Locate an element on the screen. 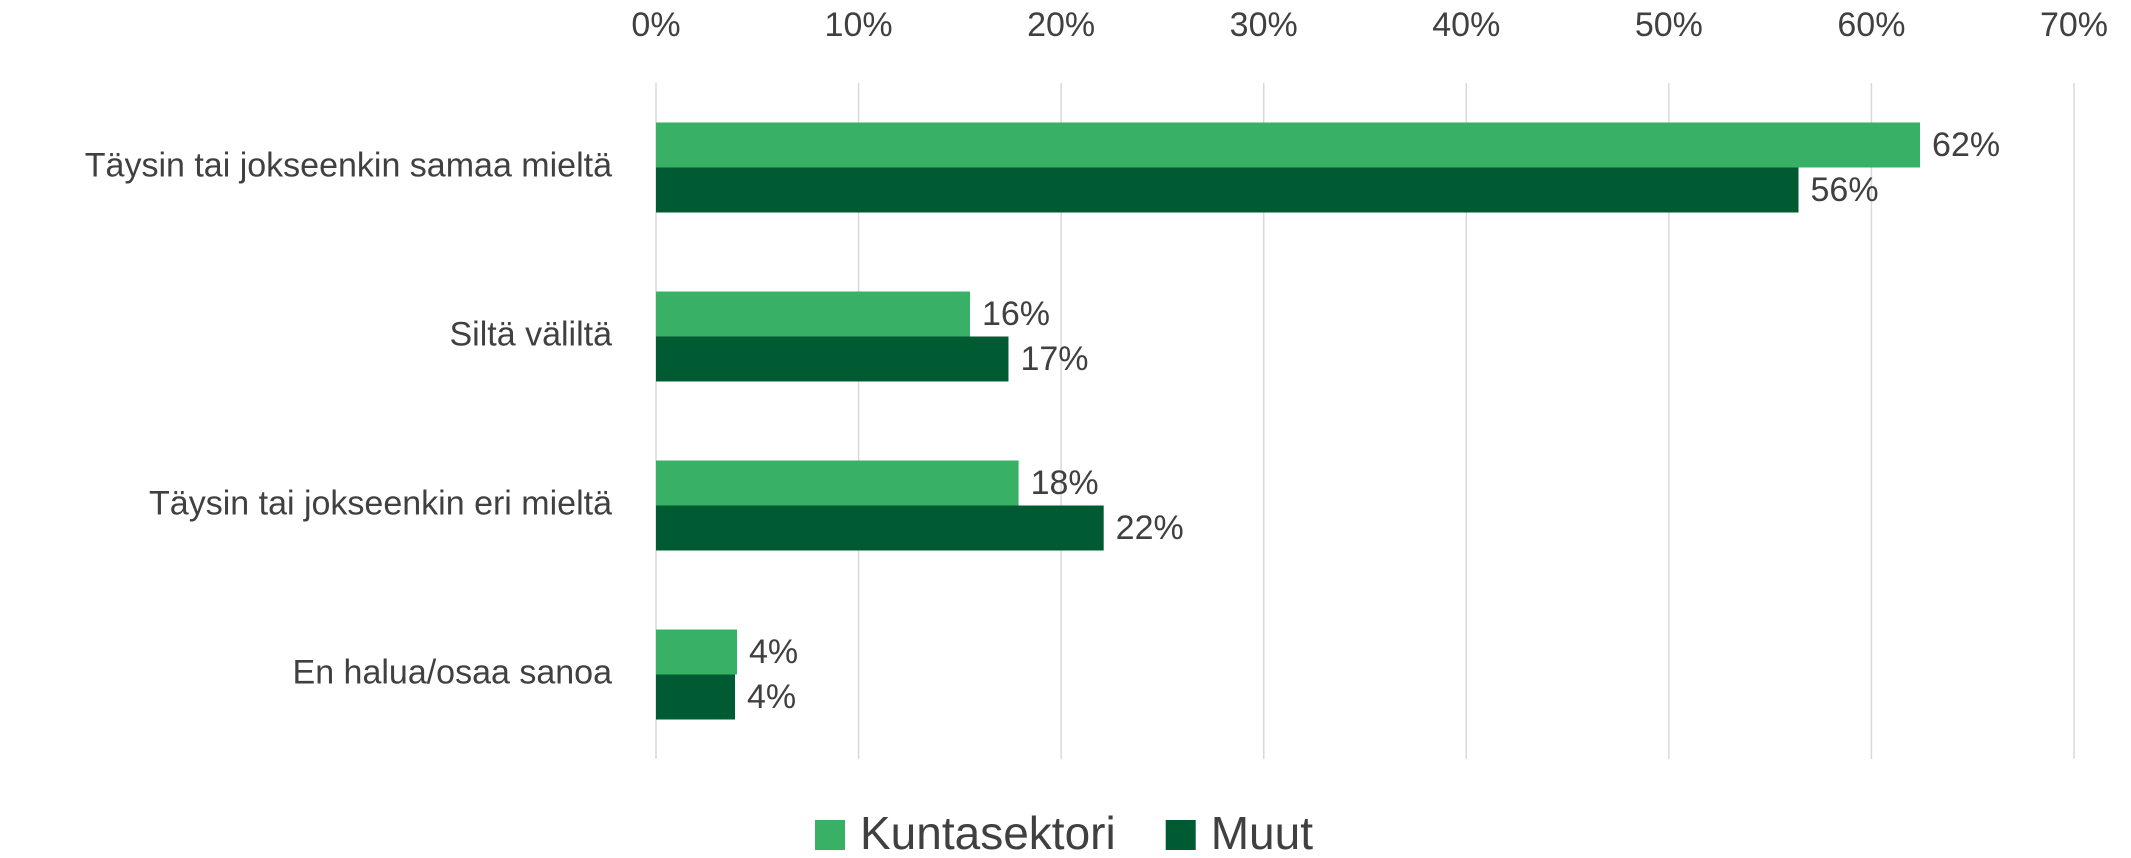 The height and width of the screenshot is (858, 2131). x-tick-label: 10% is located at coordinates (859, 25).